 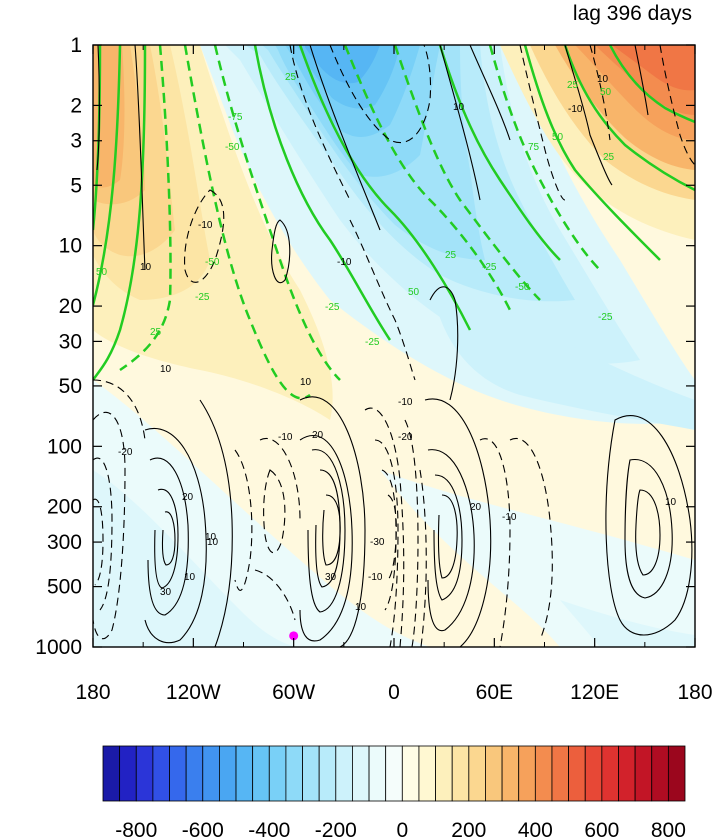 What do you see at coordinates (394, 791) in the screenshot?
I see `colorbar: -800 -600 -400 -200 0 200 400 600 800` at bounding box center [394, 791].